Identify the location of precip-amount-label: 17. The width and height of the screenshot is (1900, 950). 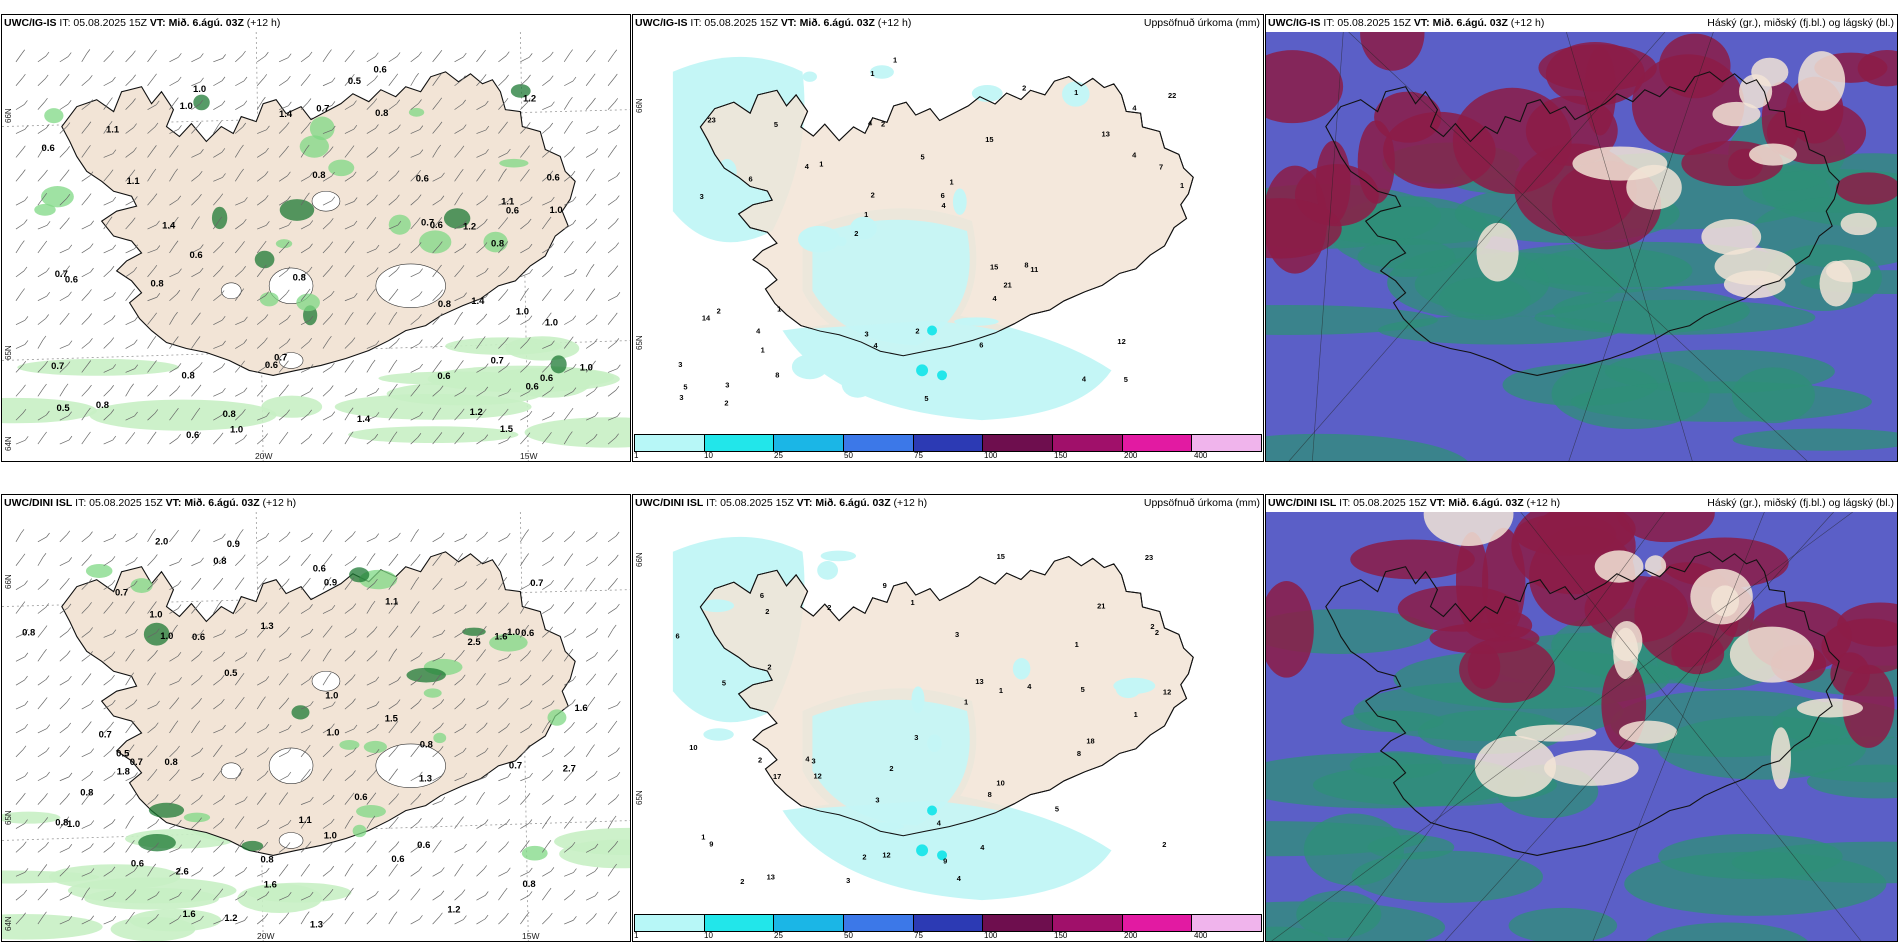
(777, 776).